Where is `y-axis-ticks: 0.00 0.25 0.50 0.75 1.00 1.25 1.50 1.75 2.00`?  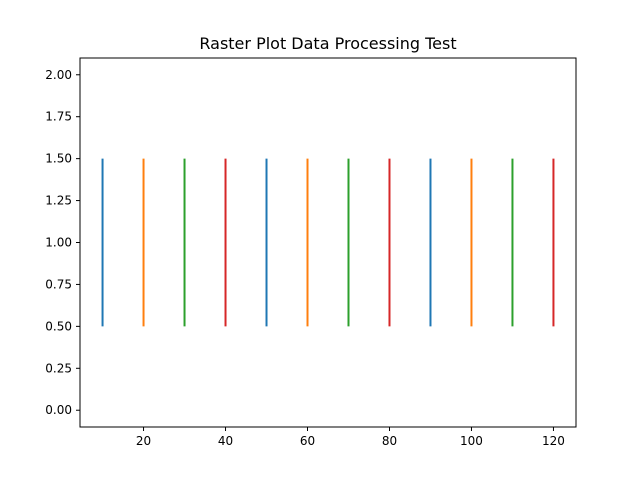 y-axis-ticks: 0.00 0.25 0.50 0.75 1.00 1.25 1.50 1.75 2.00 is located at coordinates (62, 242).